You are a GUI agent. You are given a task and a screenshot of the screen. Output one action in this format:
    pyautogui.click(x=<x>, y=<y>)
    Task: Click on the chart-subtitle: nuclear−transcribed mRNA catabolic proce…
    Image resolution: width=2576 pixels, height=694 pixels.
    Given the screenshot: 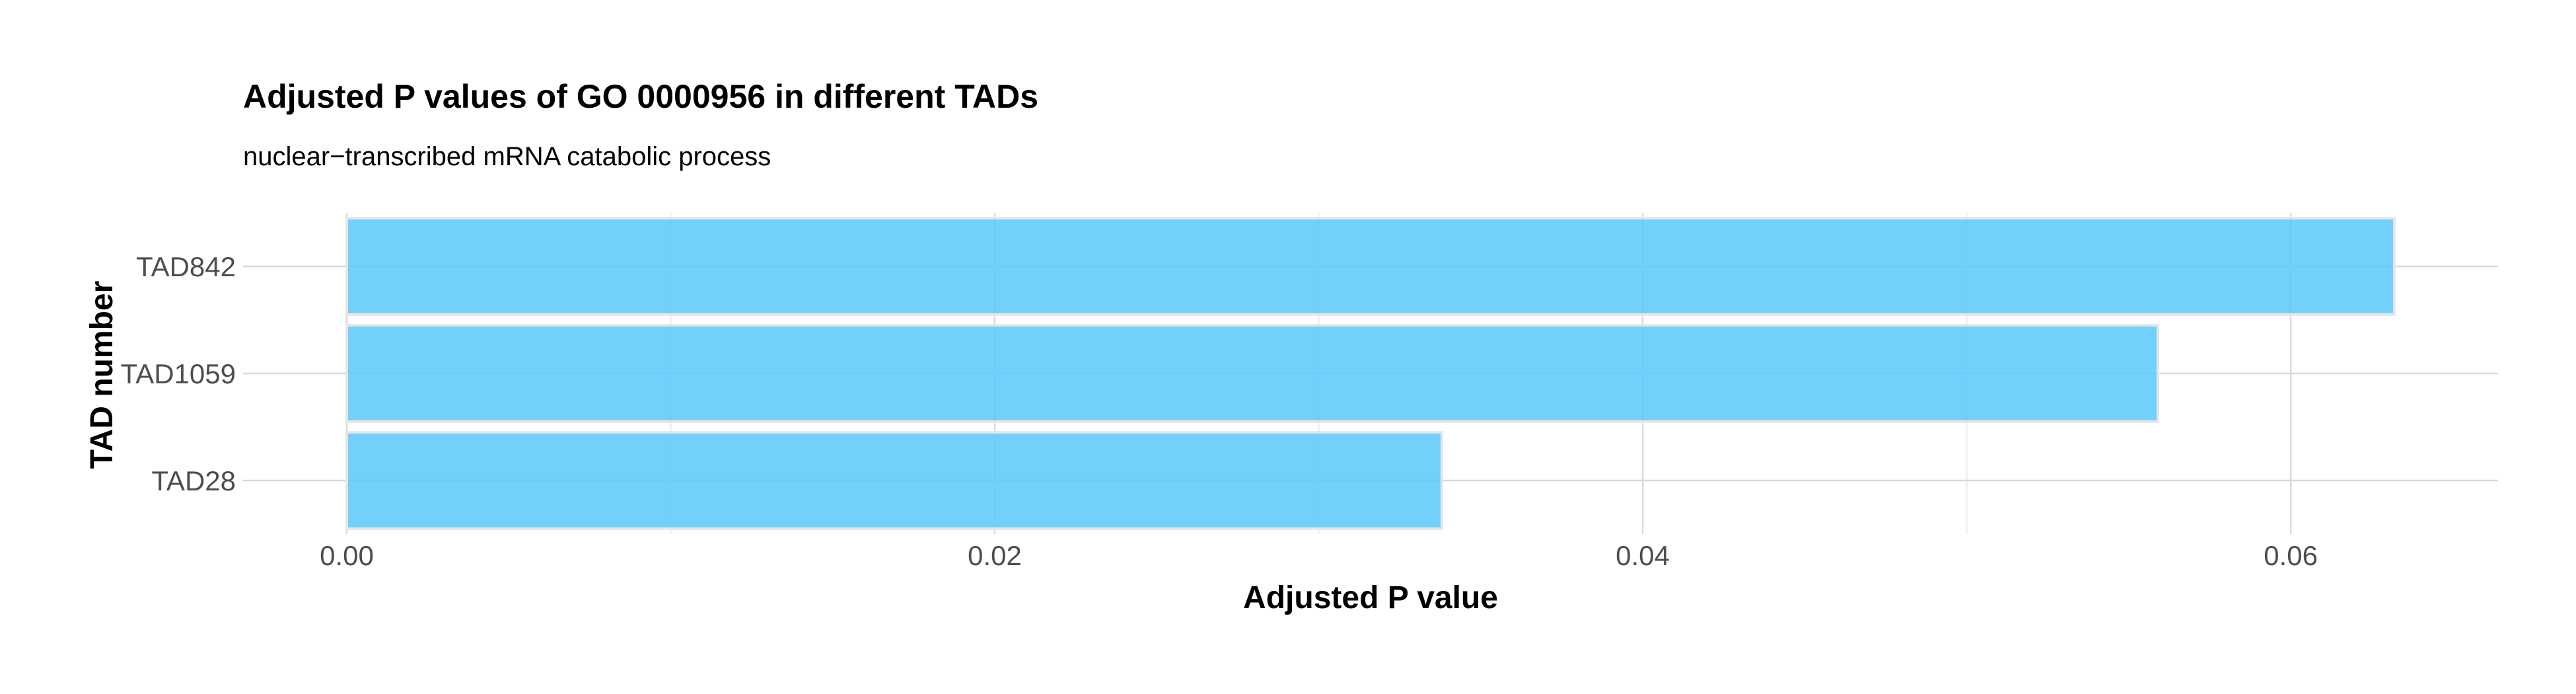 What is the action you would take?
    pyautogui.click(x=507, y=156)
    